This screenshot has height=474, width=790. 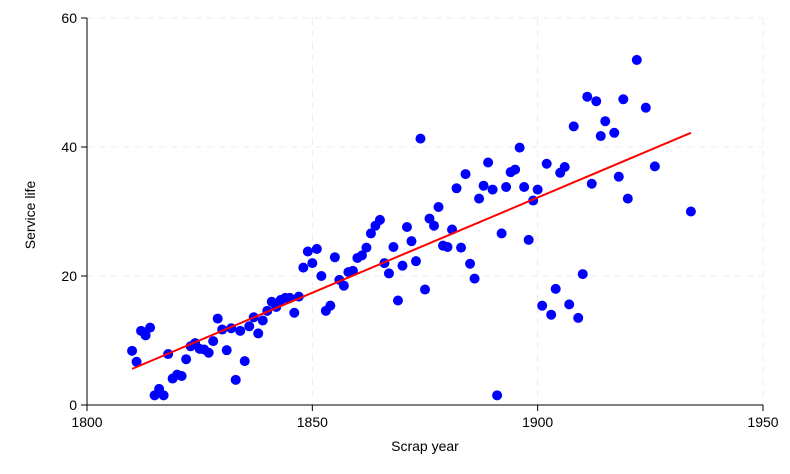 I want to click on x-axis-title: Scrap year, so click(x=425, y=446).